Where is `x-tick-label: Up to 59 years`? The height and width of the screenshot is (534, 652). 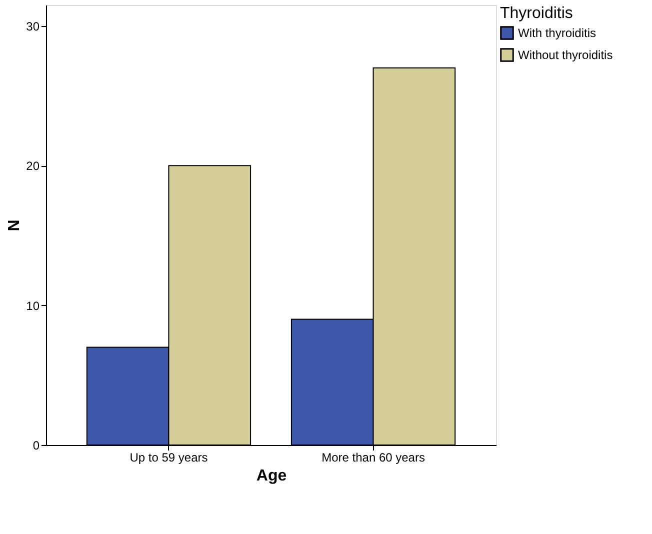 x-tick-label: Up to 59 years is located at coordinates (169, 457).